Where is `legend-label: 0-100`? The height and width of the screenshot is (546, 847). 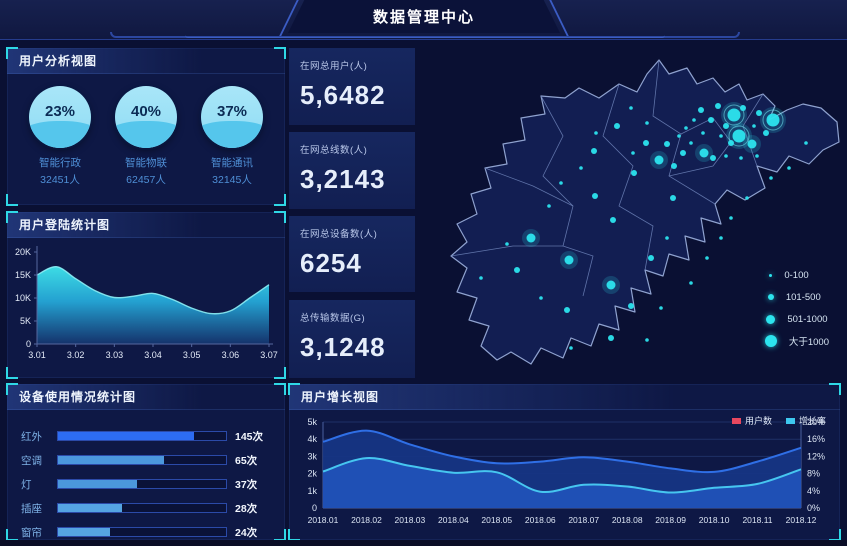
legend-label: 0-100 is located at coordinates (796, 275).